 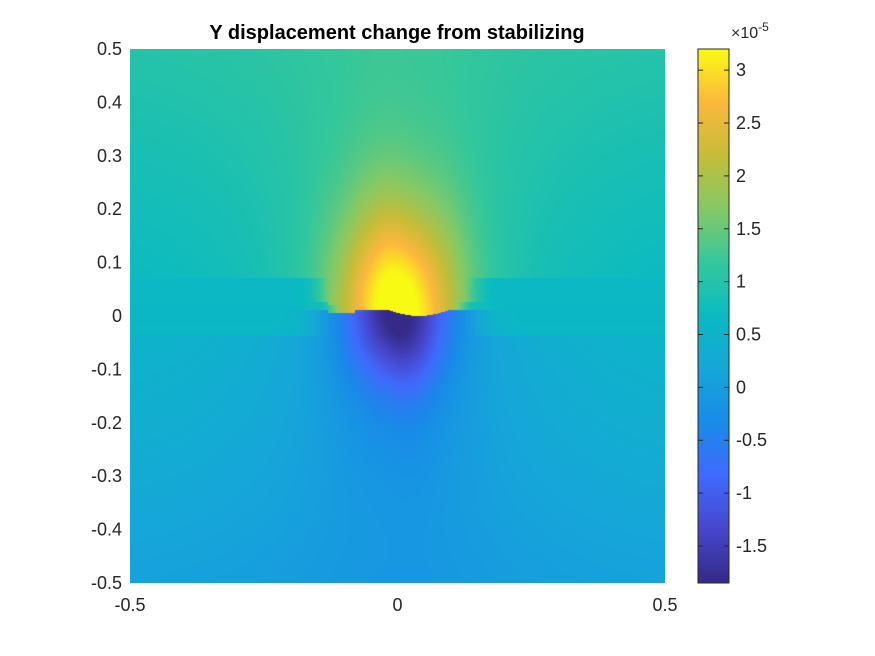 What do you see at coordinates (732, 308) in the screenshot?
I see `colorbar-ticks: 3 2.5 2 1.5 1 0.5 0 -0.5 -1 -1.5` at bounding box center [732, 308].